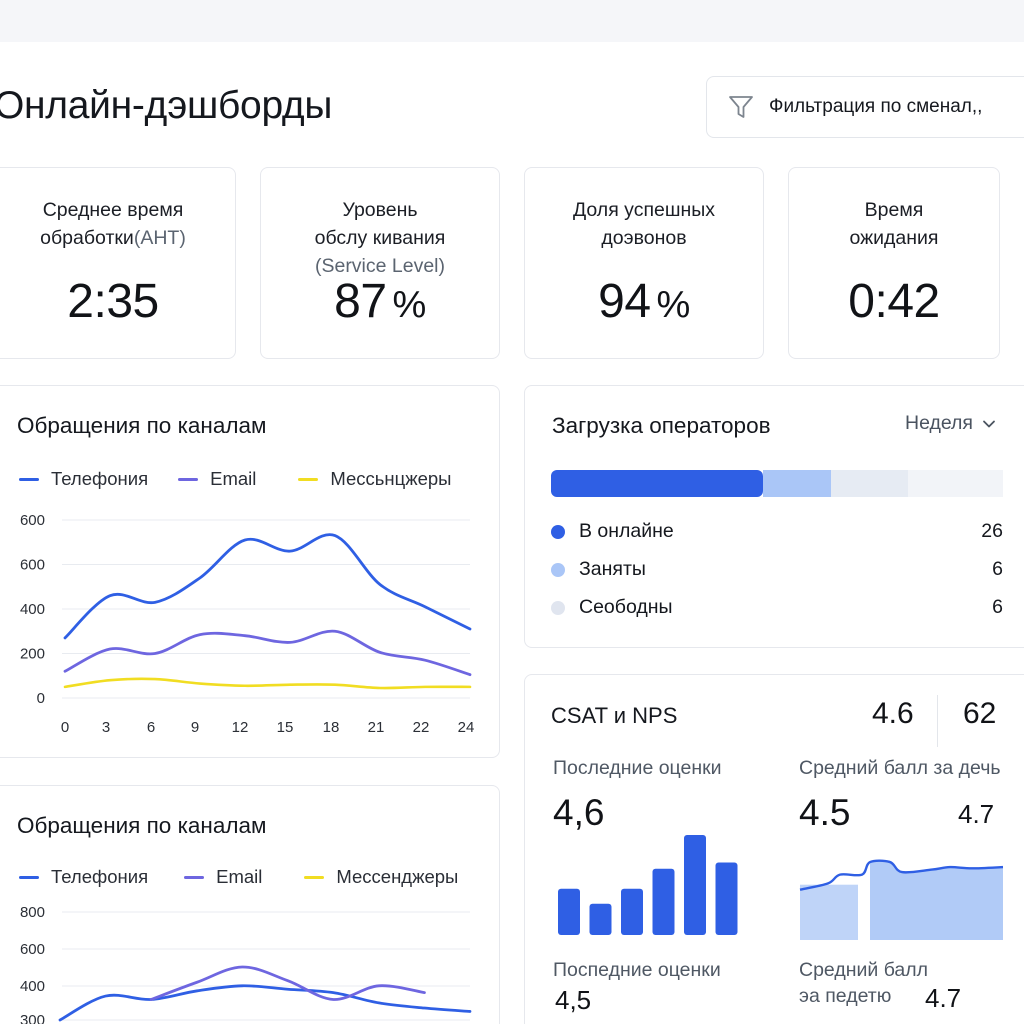  I want to click on daily-score-label: Средний балл за дечь, so click(900, 768).